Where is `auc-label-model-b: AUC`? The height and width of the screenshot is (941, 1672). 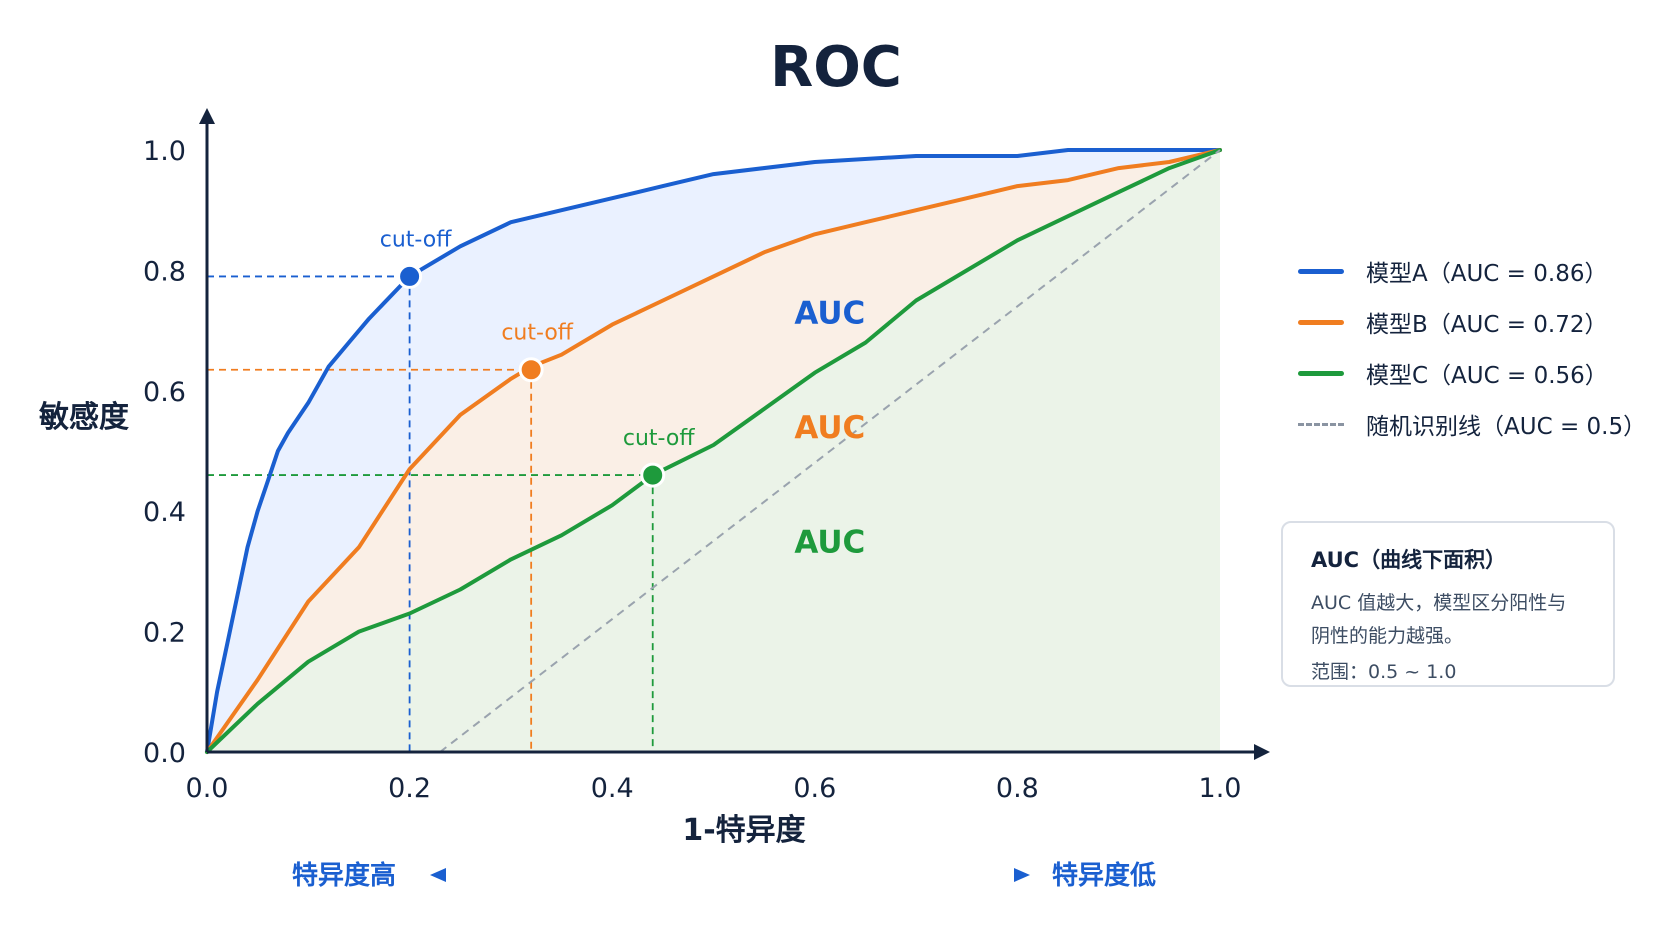
auc-label-model-b: AUC is located at coordinates (829, 428).